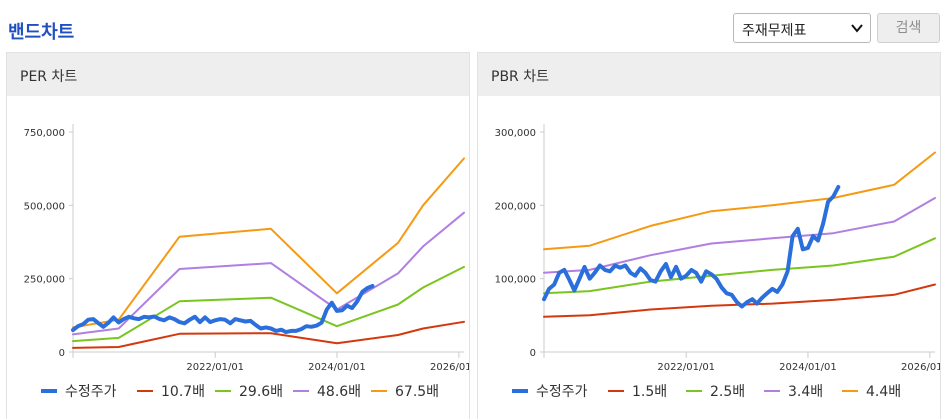 The image size is (945, 420). I want to click on per-chart-header: PER 차트, so click(238, 74).